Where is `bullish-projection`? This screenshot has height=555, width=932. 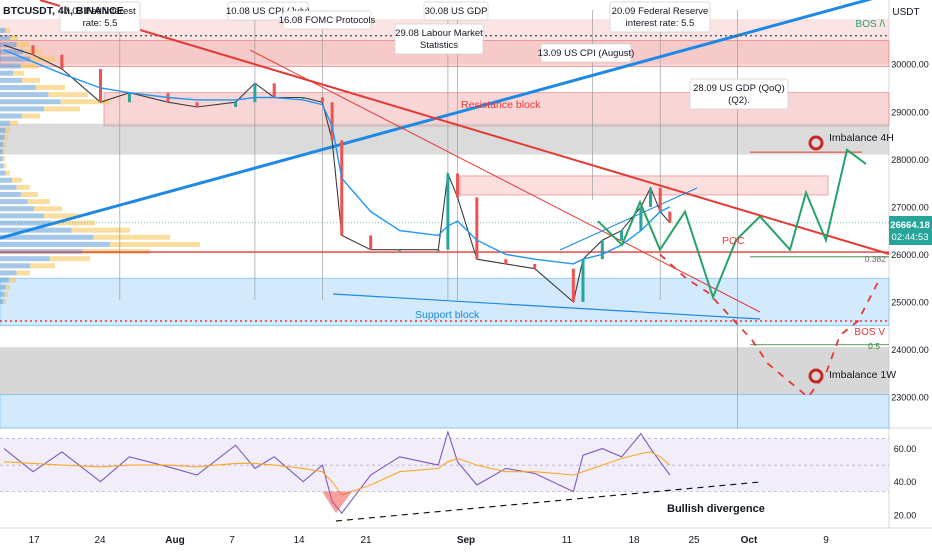 bullish-projection is located at coordinates (732, 224).